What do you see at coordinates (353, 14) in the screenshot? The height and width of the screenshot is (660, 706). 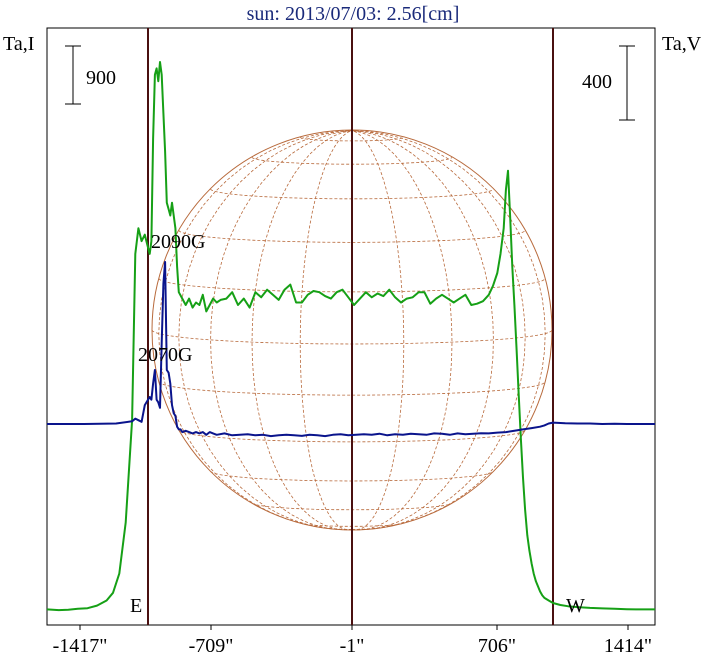 I see `chart-title: sun: 2013/07/03: 2.56[cm]` at bounding box center [353, 14].